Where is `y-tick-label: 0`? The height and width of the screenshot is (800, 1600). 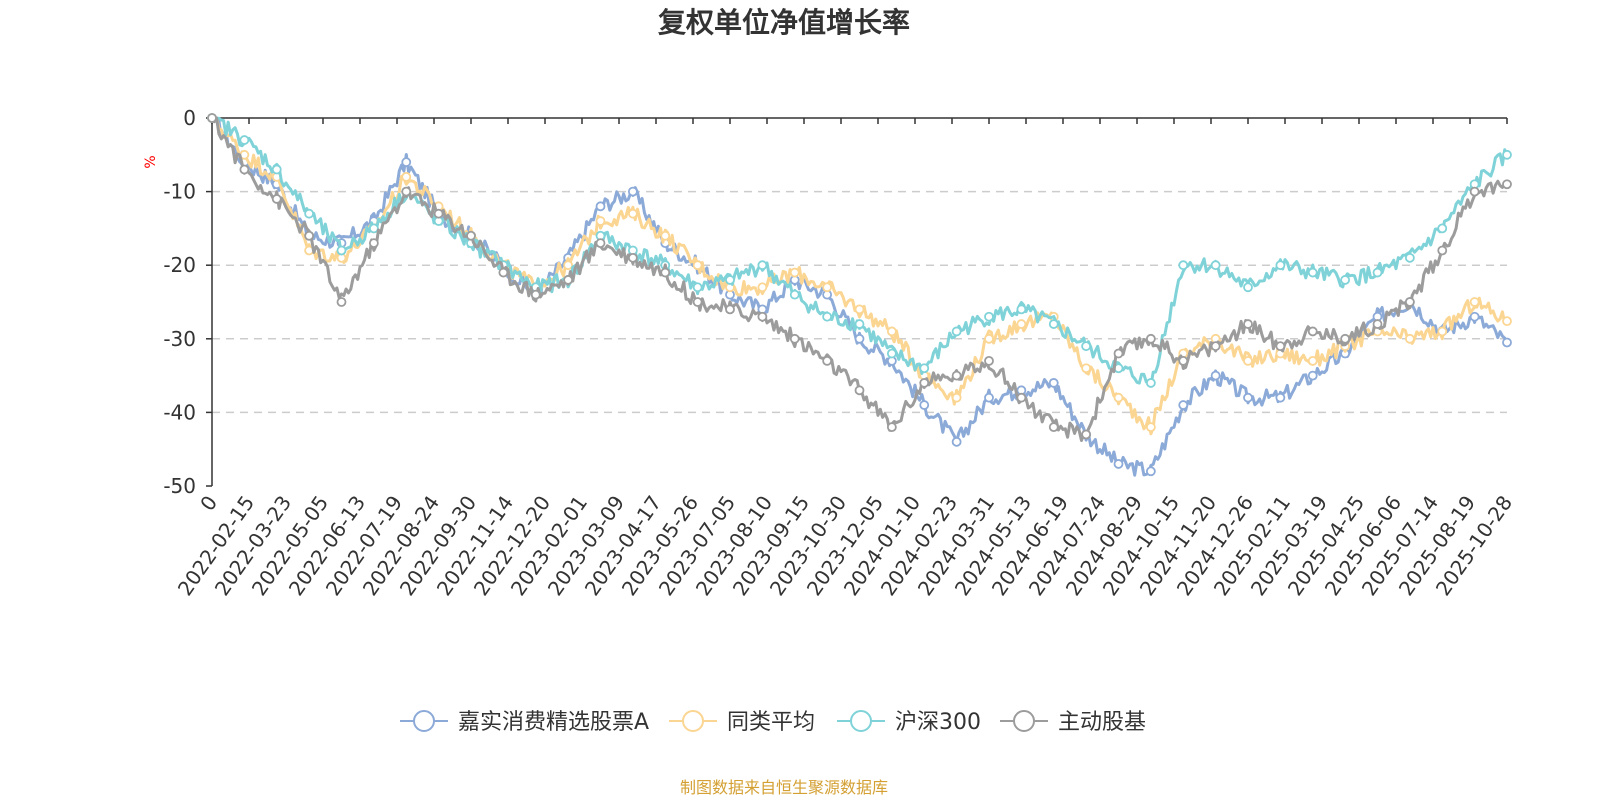 y-tick-label: 0 is located at coordinates (189, 118).